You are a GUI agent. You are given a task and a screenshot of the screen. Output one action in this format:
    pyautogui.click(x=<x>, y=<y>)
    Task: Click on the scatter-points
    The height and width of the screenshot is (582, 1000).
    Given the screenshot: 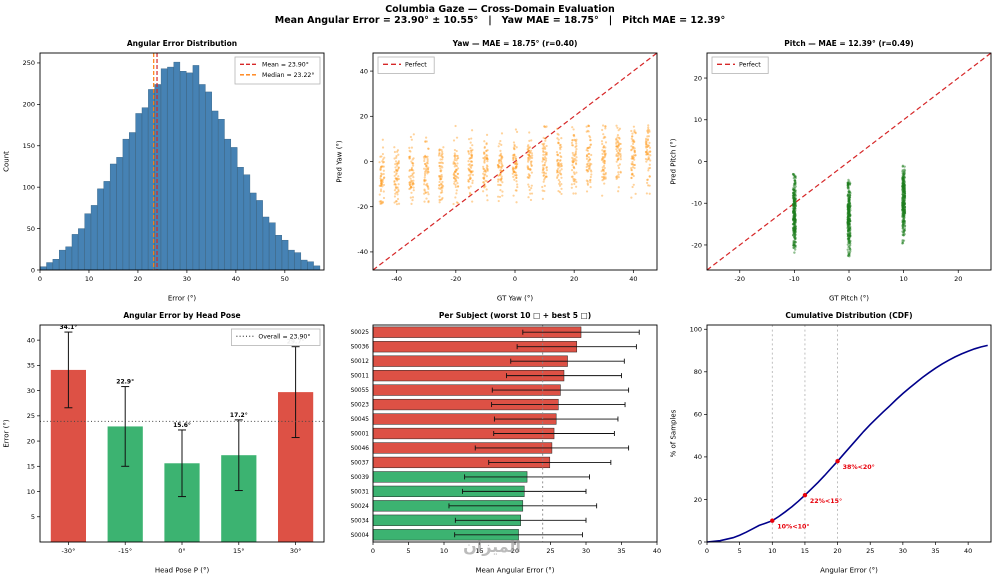 What is the action you would take?
    pyautogui.click(x=515, y=165)
    